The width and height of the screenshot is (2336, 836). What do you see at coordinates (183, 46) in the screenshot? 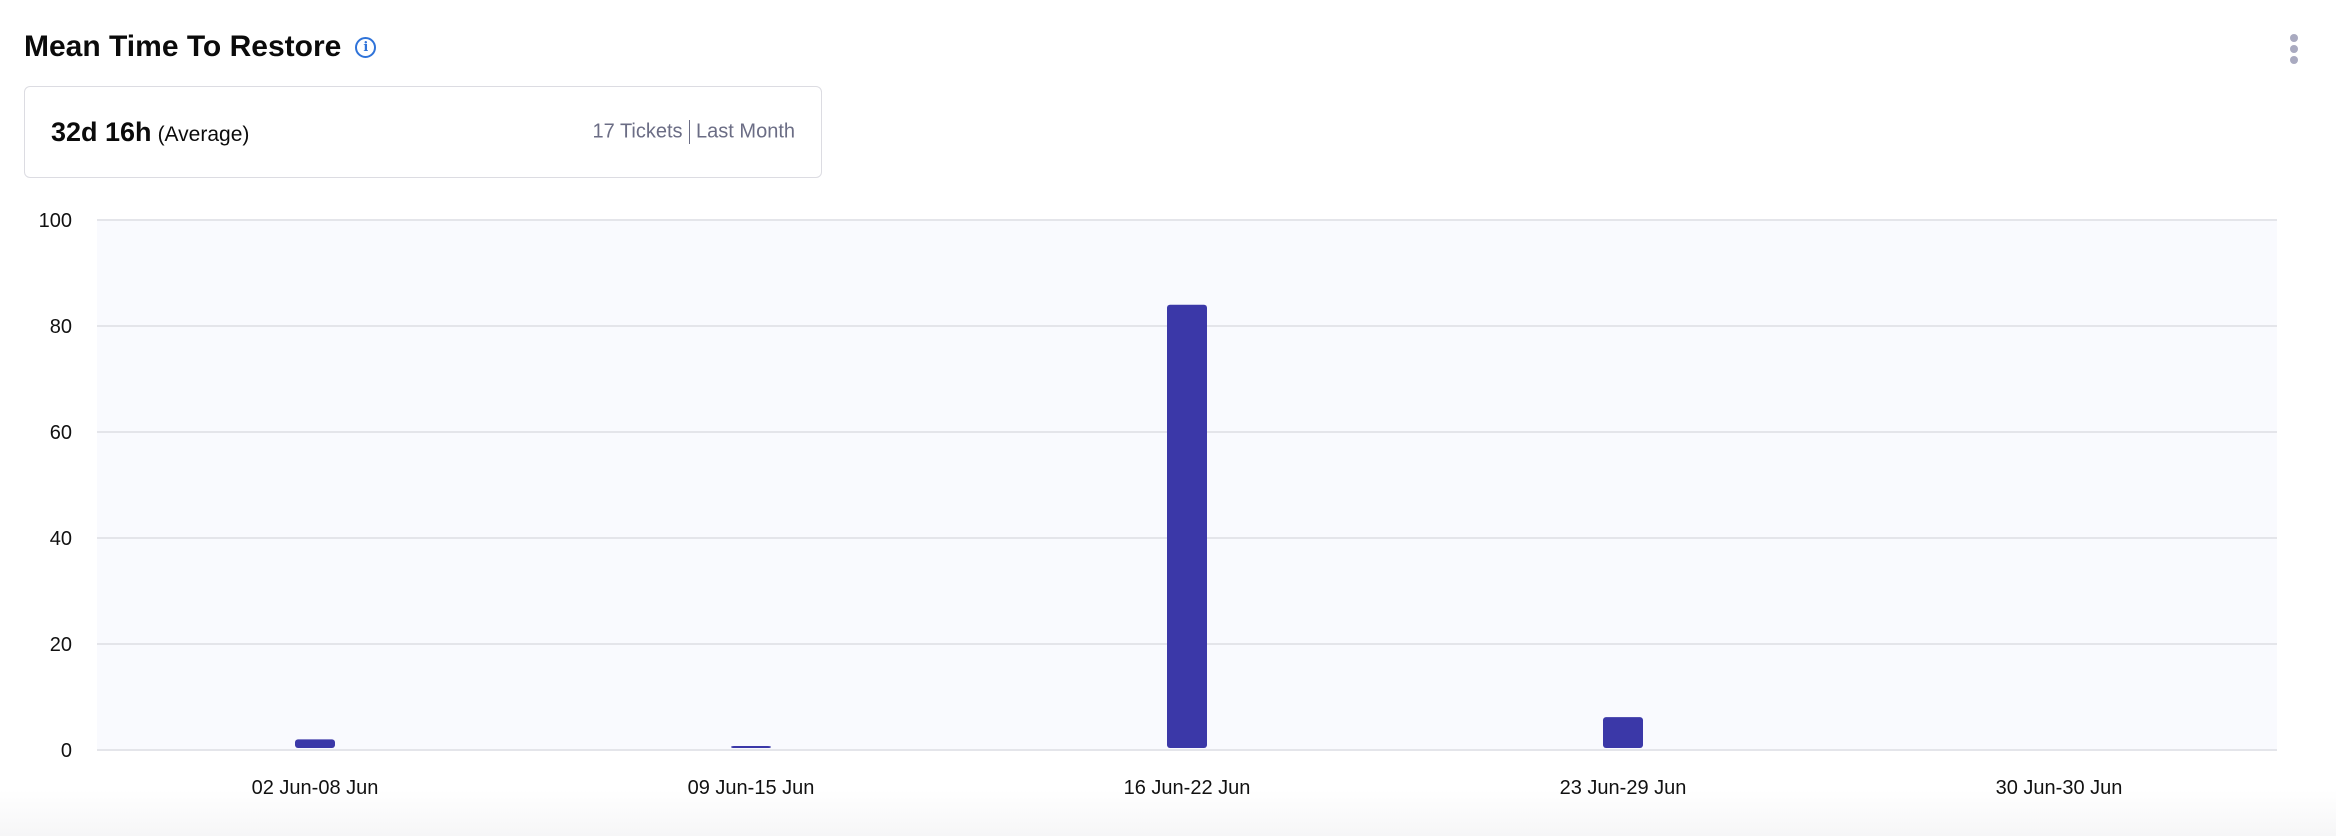
I see `title-text: Mean Time To Restore` at bounding box center [183, 46].